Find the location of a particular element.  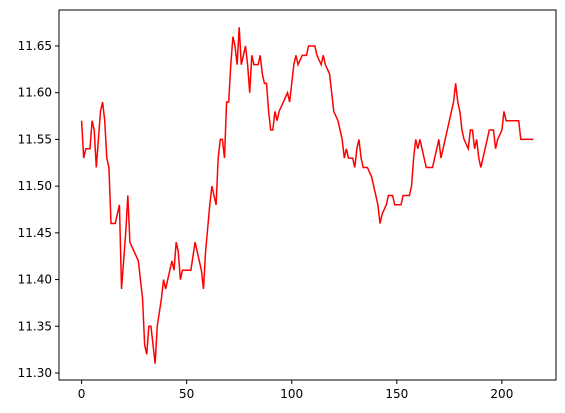

x-tick-label: 50 is located at coordinates (186, 394).